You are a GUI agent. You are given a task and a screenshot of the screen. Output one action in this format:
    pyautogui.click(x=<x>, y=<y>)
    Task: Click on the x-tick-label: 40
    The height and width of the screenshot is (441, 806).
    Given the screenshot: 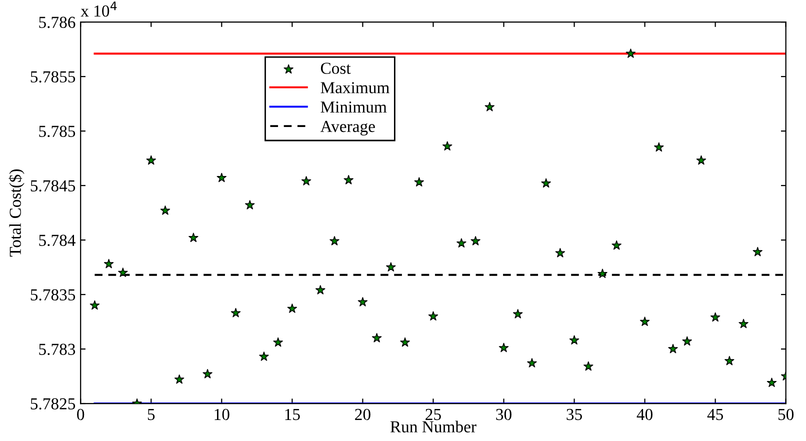 What is the action you would take?
    pyautogui.click(x=644, y=414)
    